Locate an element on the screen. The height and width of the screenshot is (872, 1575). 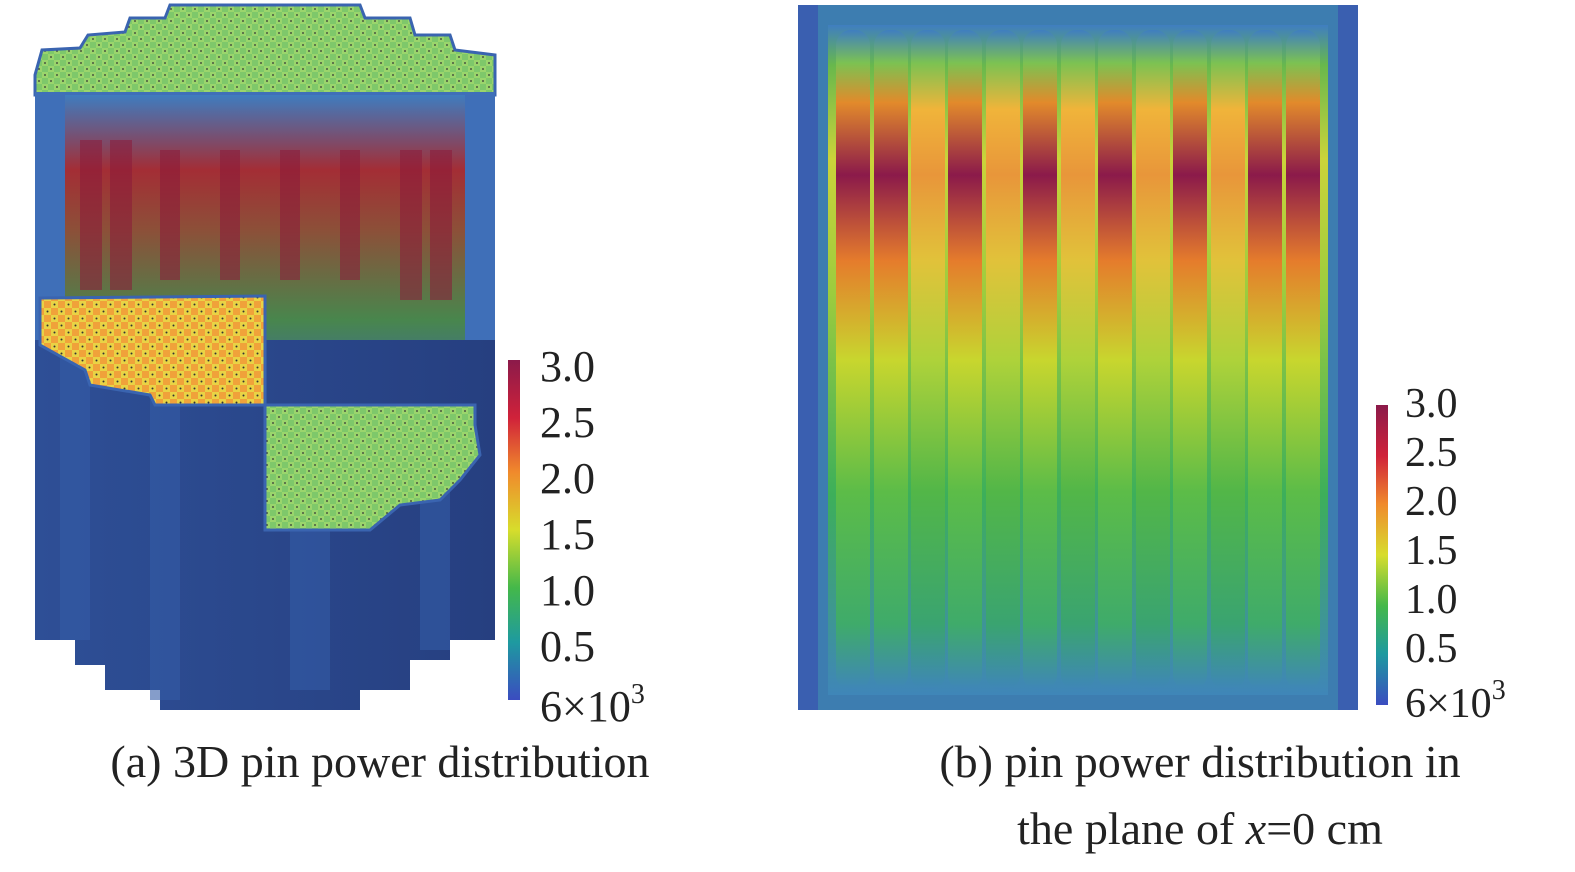
colorbar-b-label-1-0: 1.0 is located at coordinates (1431, 600).